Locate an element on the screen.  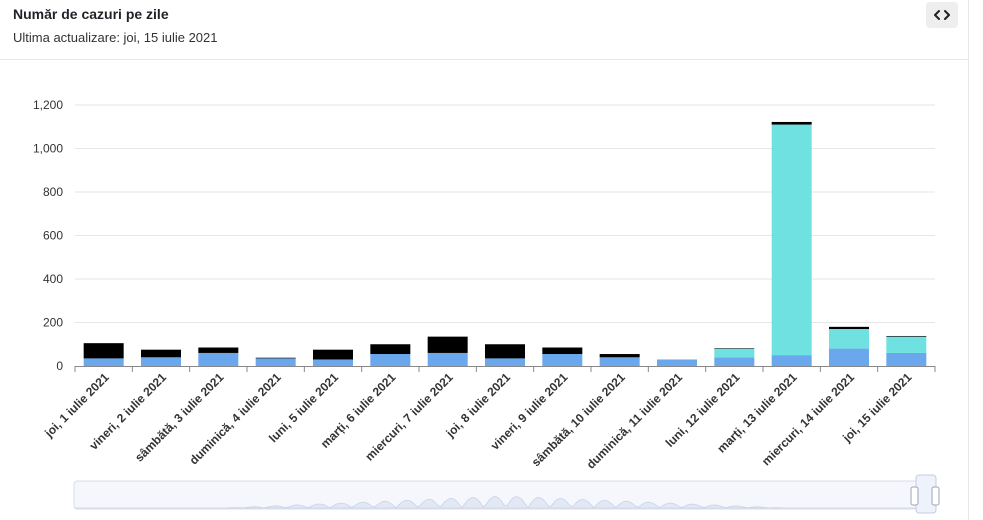
embed-code-button is located at coordinates (942, 15).